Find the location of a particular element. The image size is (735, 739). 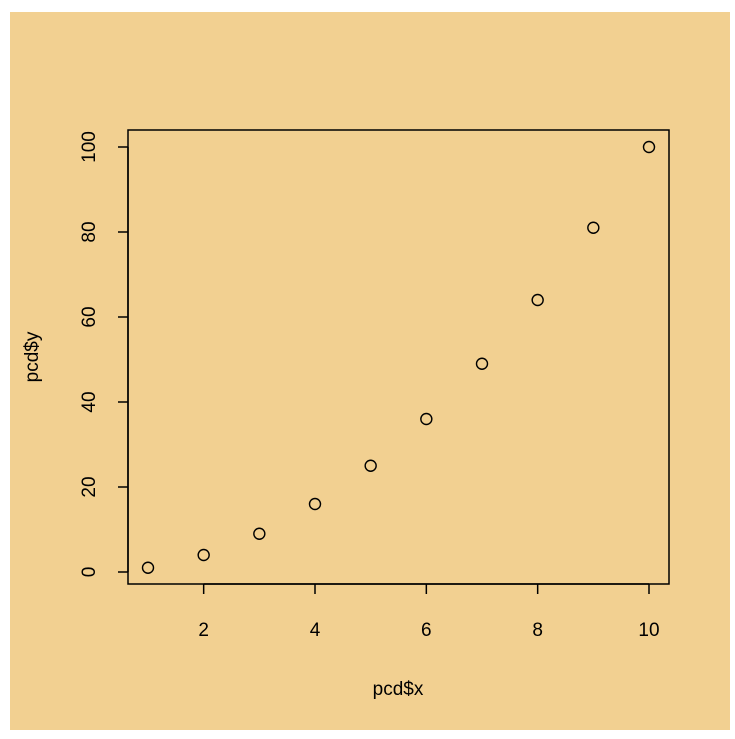

x-tick-label: 6 is located at coordinates (426, 630).